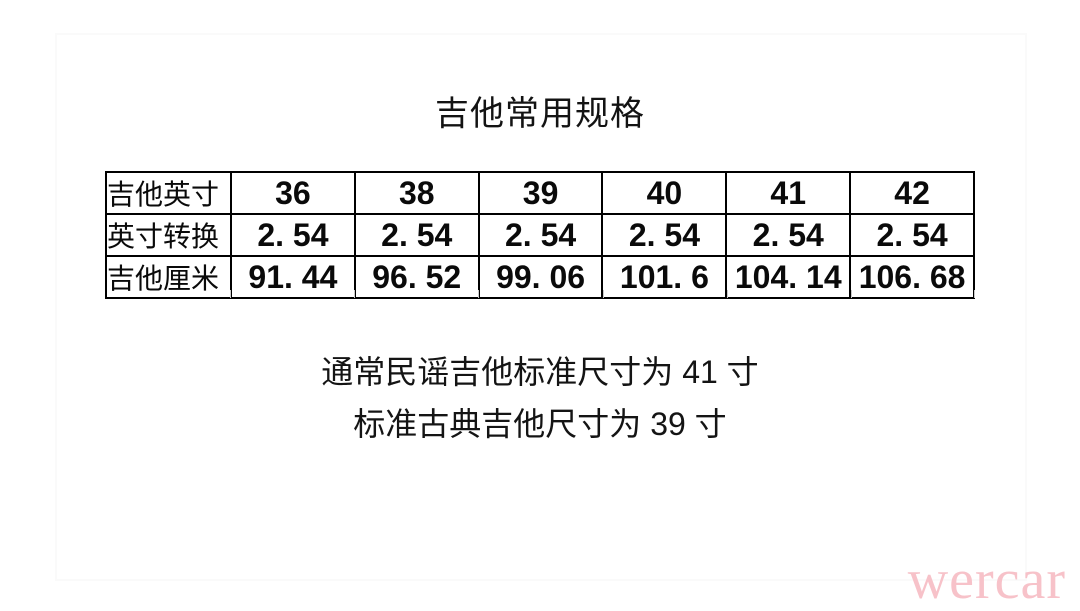  Describe the element at coordinates (664, 277) in the screenshot. I see `value-cell: 101. 6` at that location.